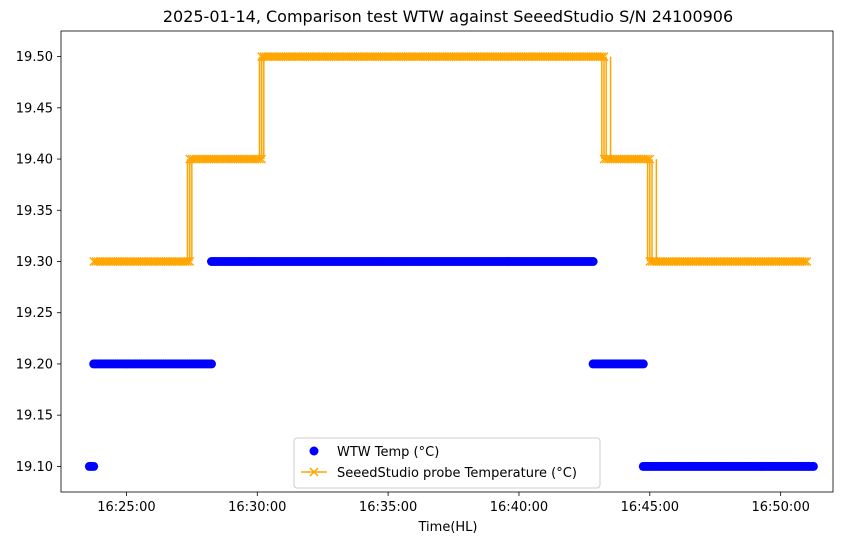 The width and height of the screenshot is (844, 545). What do you see at coordinates (519, 507) in the screenshot?
I see `x-tick-label: 16:40:00` at bounding box center [519, 507].